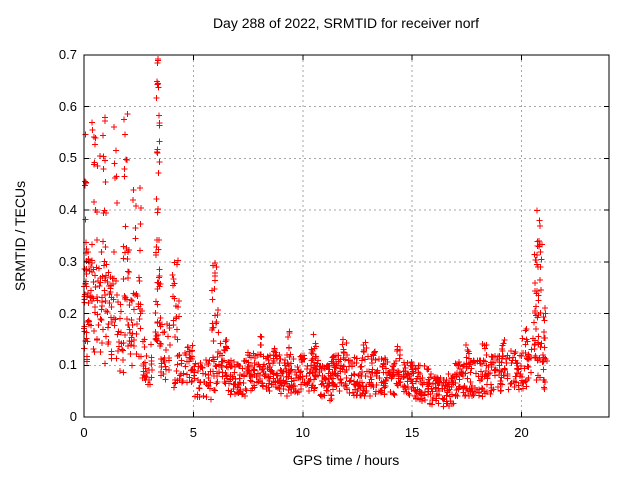 The image size is (640, 480). Describe the element at coordinates (73, 416) in the screenshot. I see `y-tick-label: 0` at that location.